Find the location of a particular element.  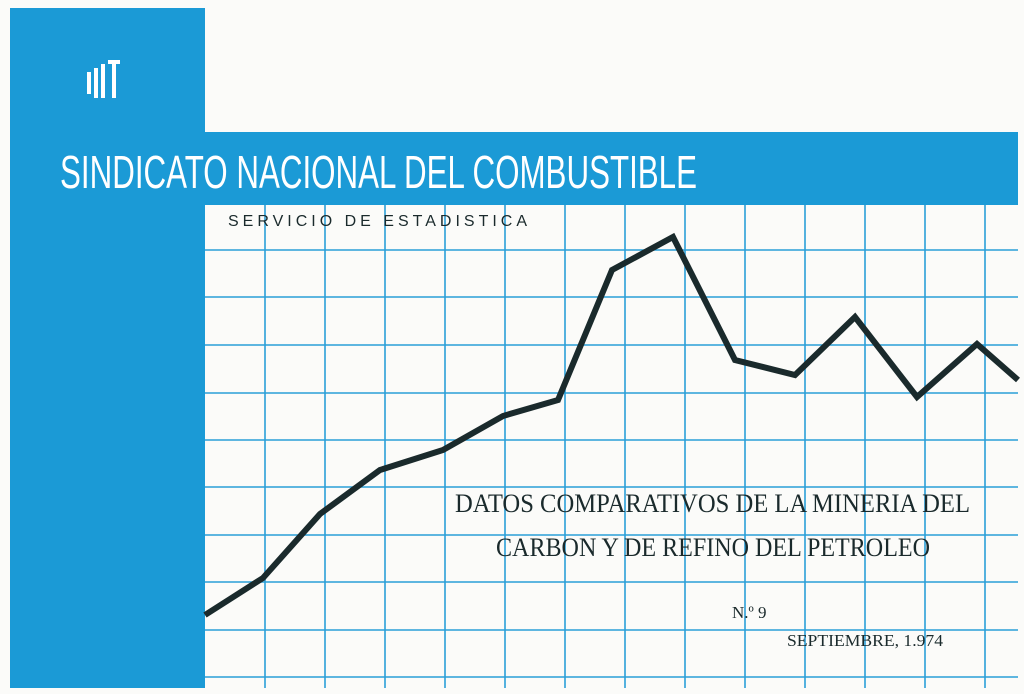

subtitle: SERVICIO DE ESTADISTICA is located at coordinates (379, 221).